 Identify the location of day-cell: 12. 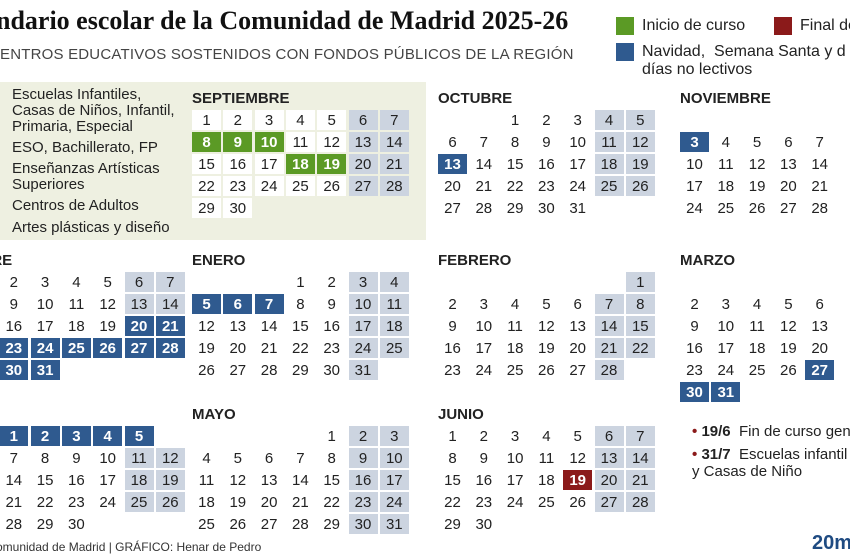
(546, 326).